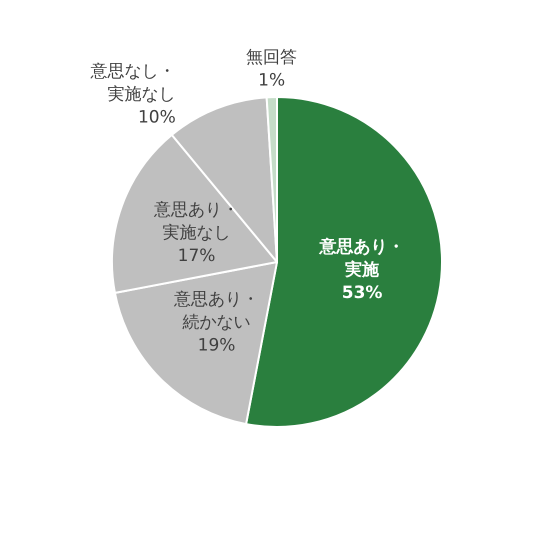  I want to click on slice-label: 意思あり・実施, so click(361, 258).